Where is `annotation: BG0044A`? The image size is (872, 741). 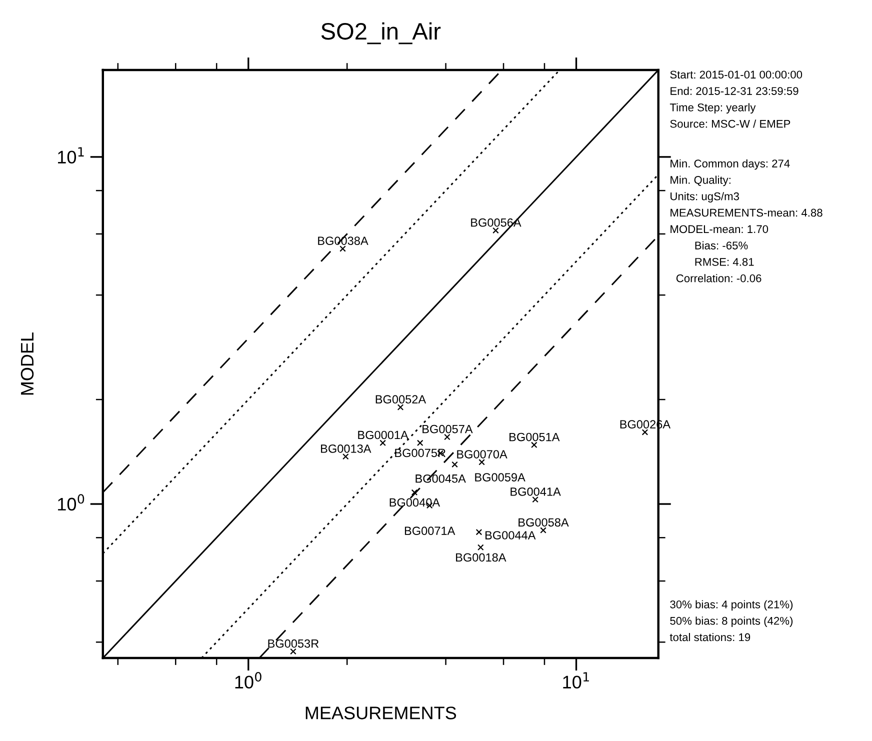 annotation: BG0044A is located at coordinates (510, 535).